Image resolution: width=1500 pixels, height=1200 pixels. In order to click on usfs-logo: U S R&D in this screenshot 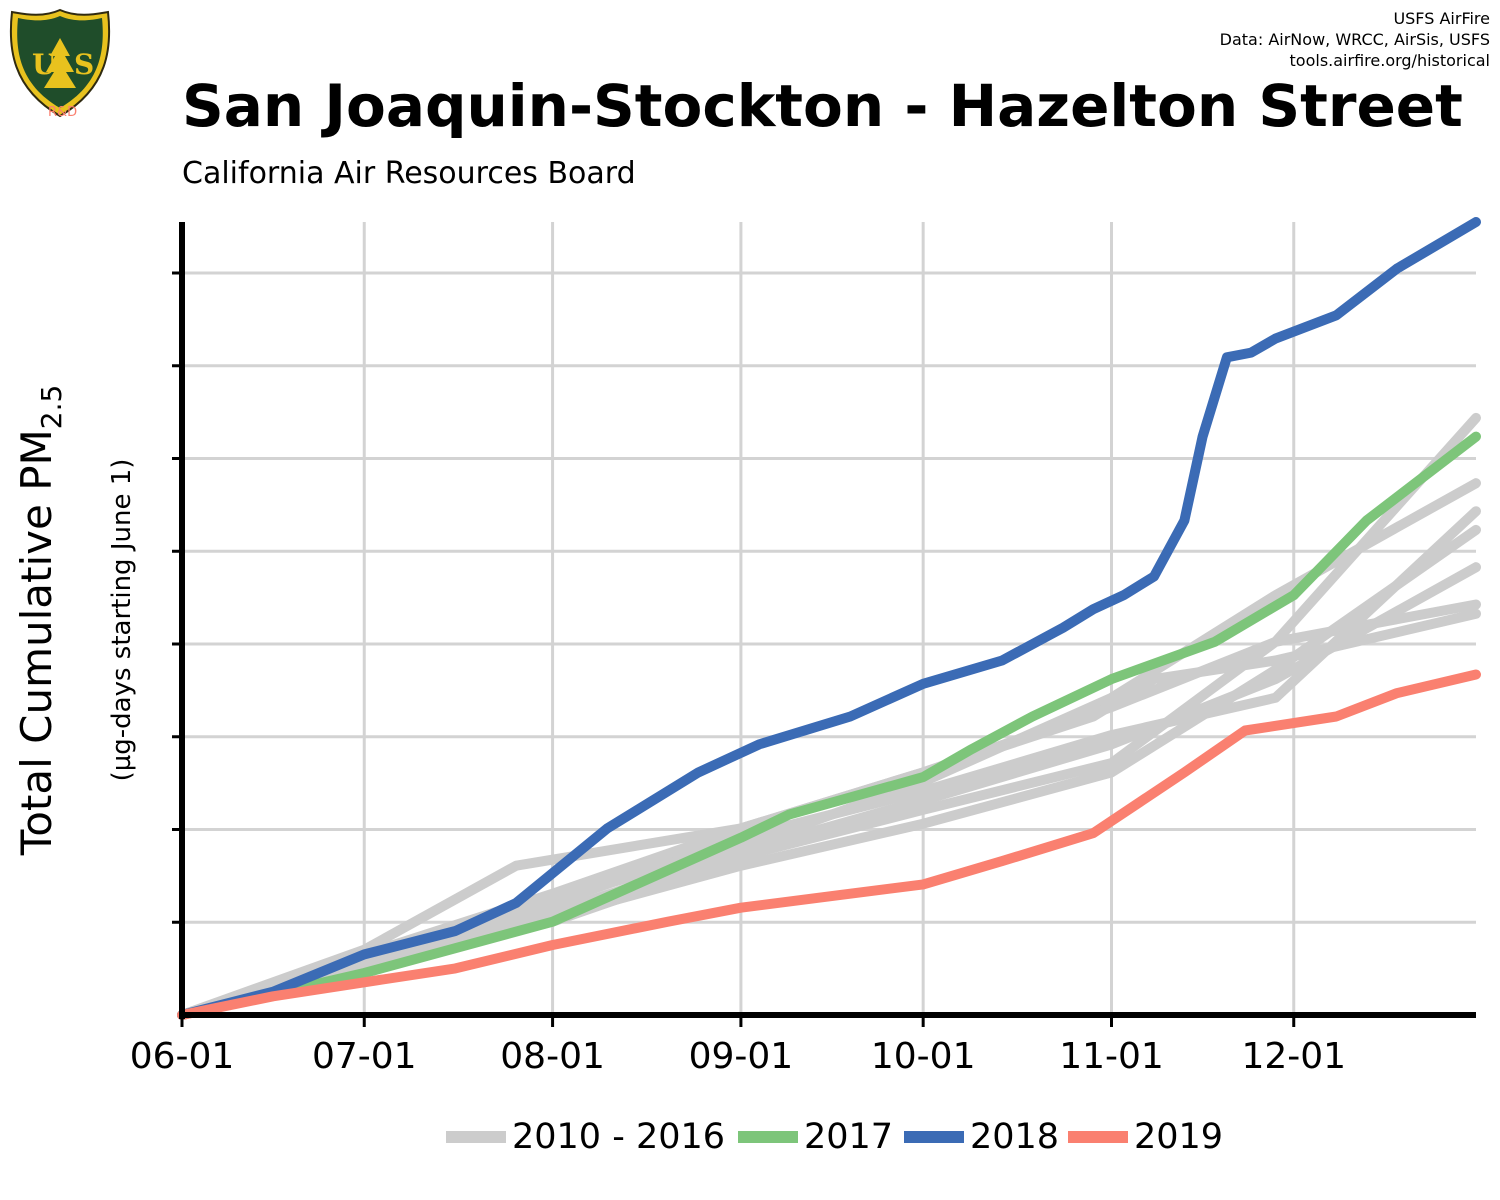, I will do `click(60, 63)`.